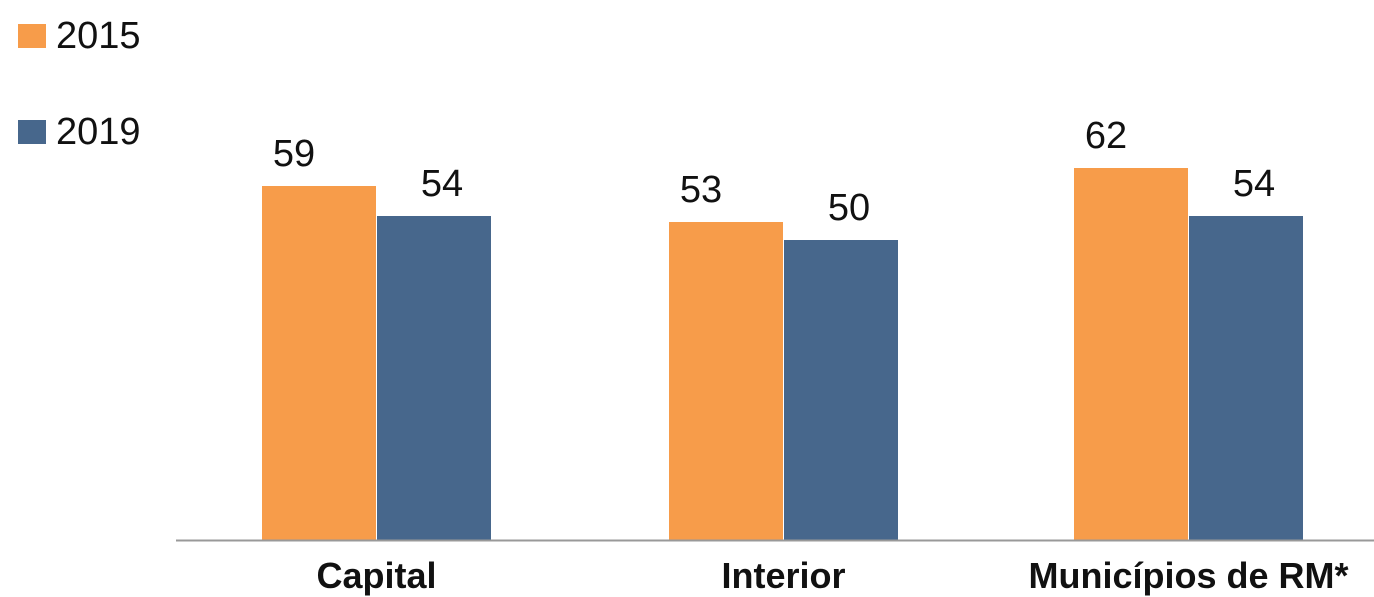 The width and height of the screenshot is (1374, 597). Describe the element at coordinates (98, 36) in the screenshot. I see `legend-label-2015: 2015` at that location.